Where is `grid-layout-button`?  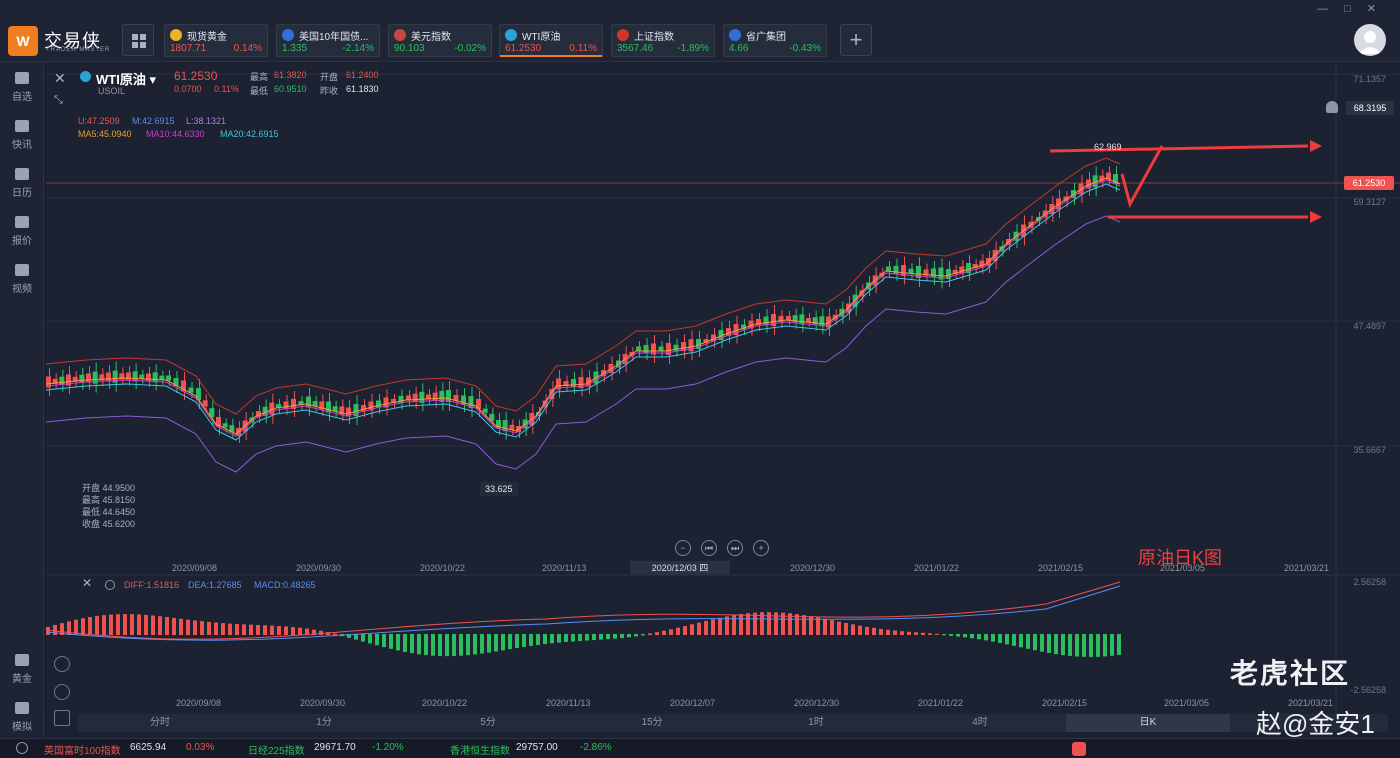 grid-layout-button is located at coordinates (138, 40).